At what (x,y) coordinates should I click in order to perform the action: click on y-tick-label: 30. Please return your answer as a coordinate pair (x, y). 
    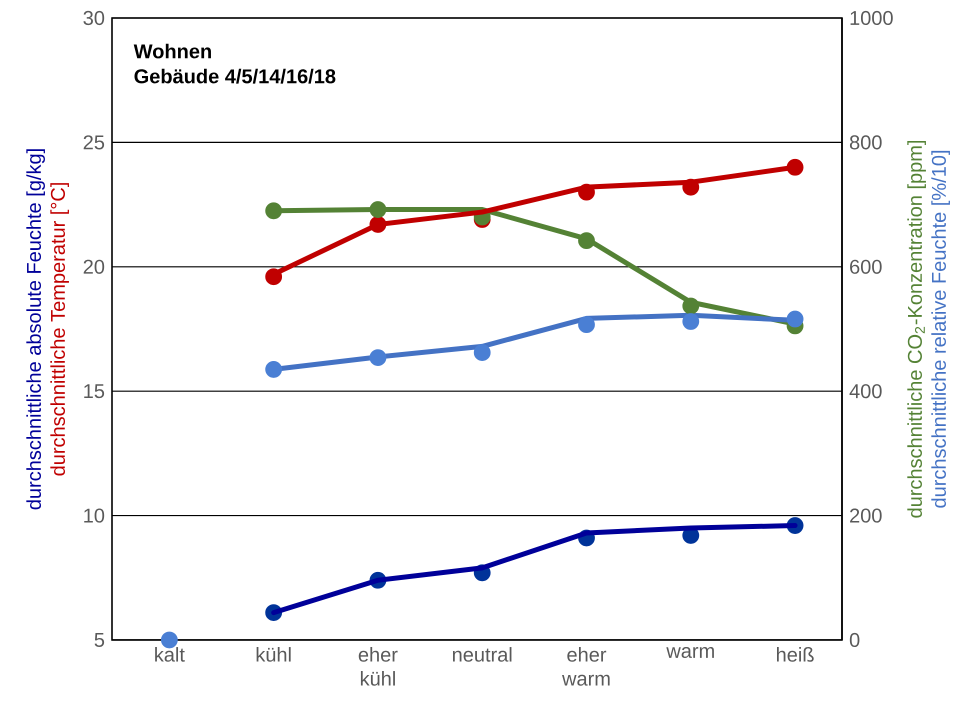
    Looking at the image, I should click on (93, 18).